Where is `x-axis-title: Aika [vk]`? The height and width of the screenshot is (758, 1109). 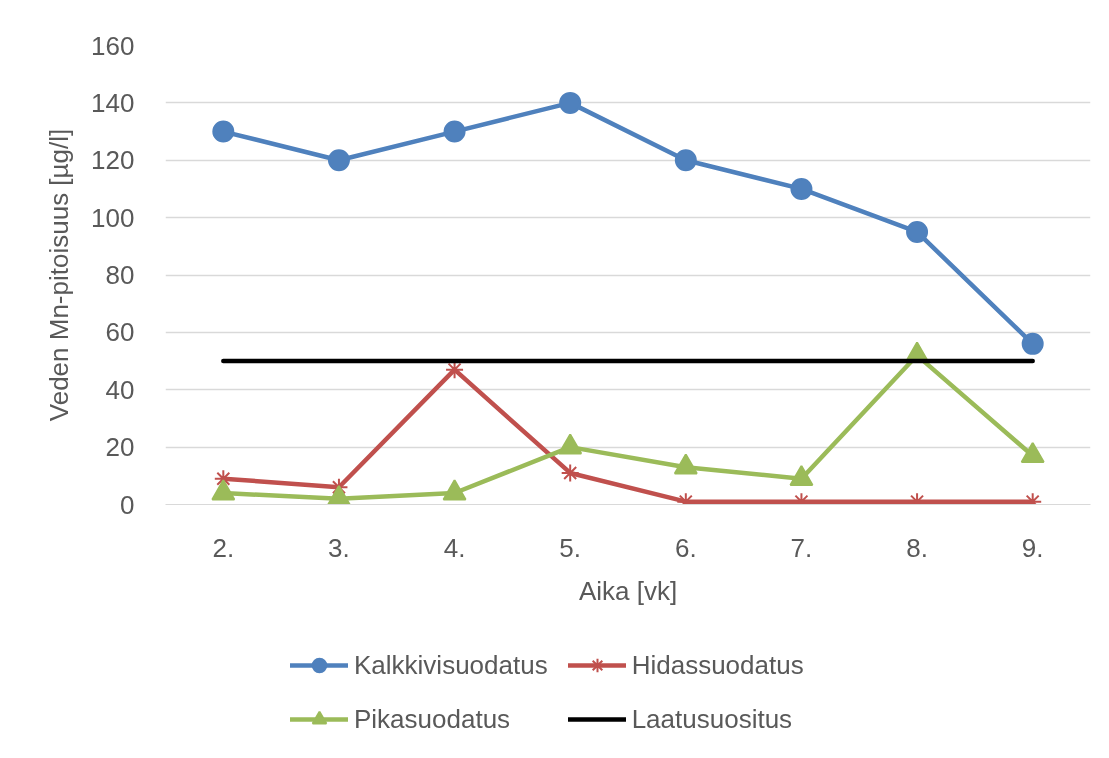 x-axis-title: Aika [vk] is located at coordinates (628, 590).